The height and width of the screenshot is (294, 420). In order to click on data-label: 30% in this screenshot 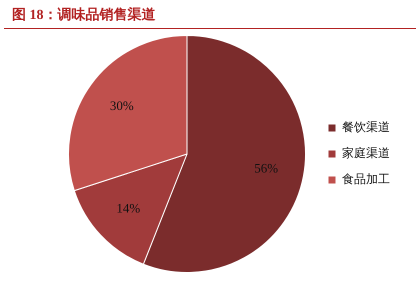, I will do `click(122, 106)`.